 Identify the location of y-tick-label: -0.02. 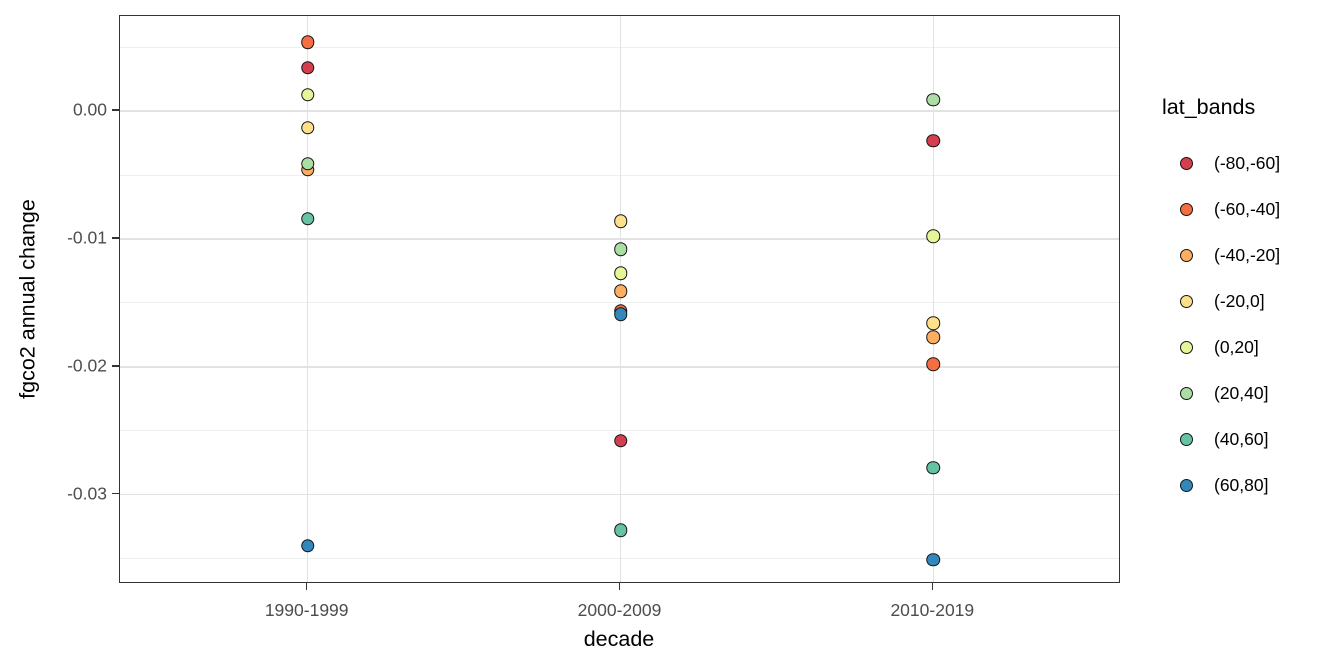
(87, 365).